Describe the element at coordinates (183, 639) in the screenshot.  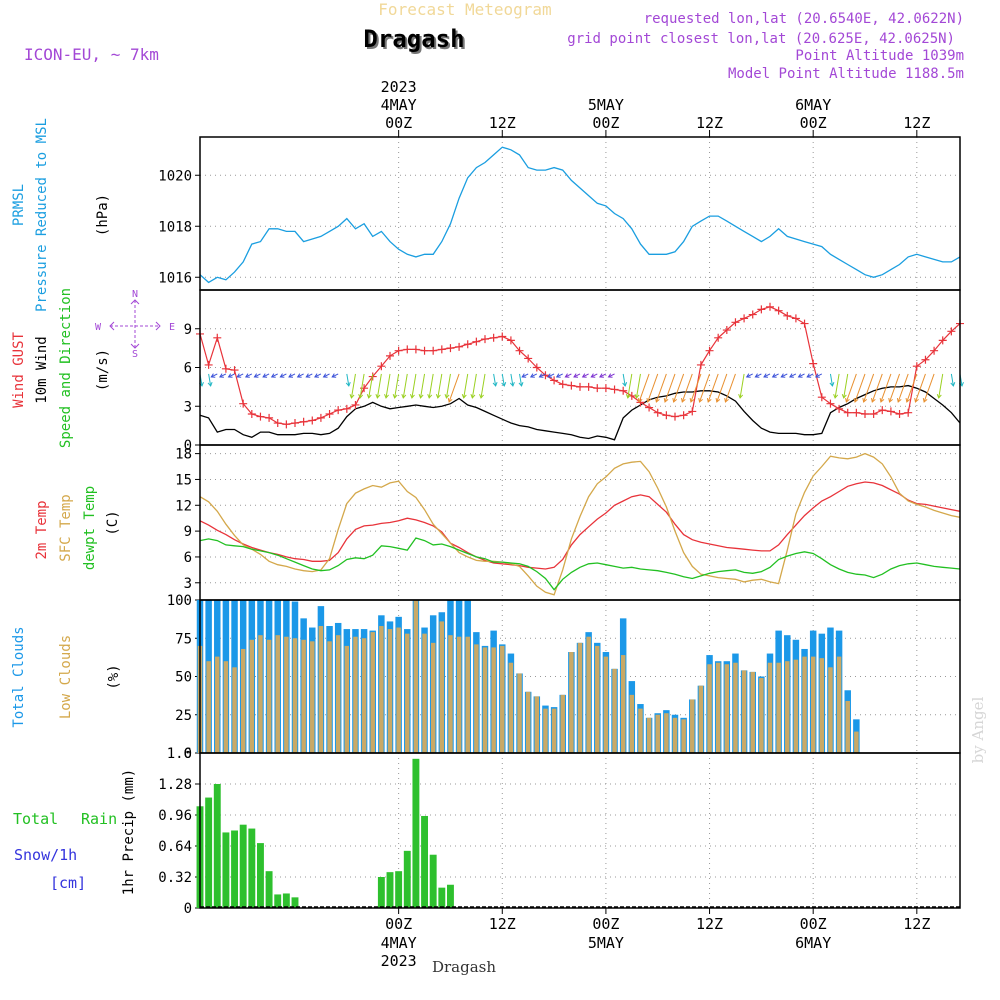
I see `cloud-ytick-label: 75` at that location.